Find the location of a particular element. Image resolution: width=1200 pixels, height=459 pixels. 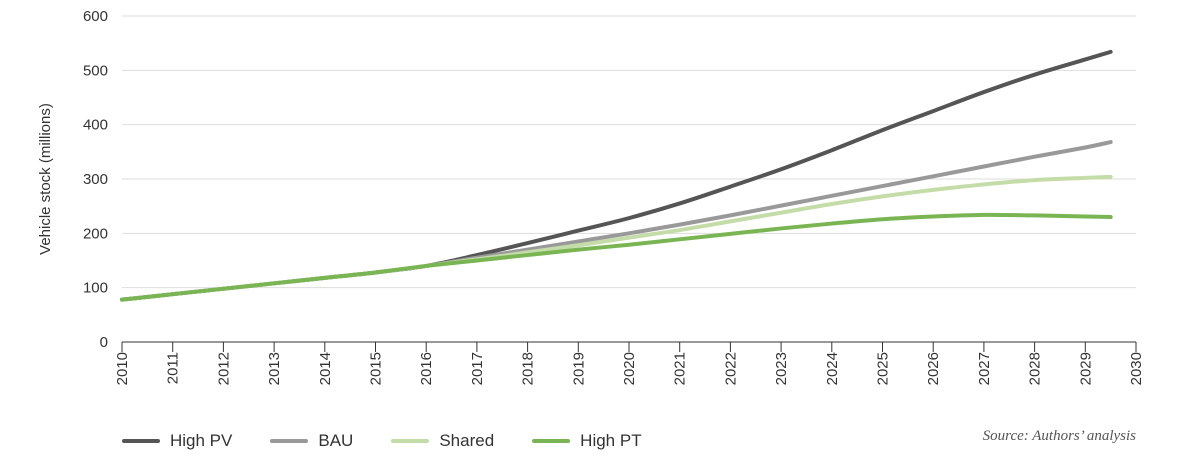

x-tick-label: 2016 is located at coordinates (426, 368).